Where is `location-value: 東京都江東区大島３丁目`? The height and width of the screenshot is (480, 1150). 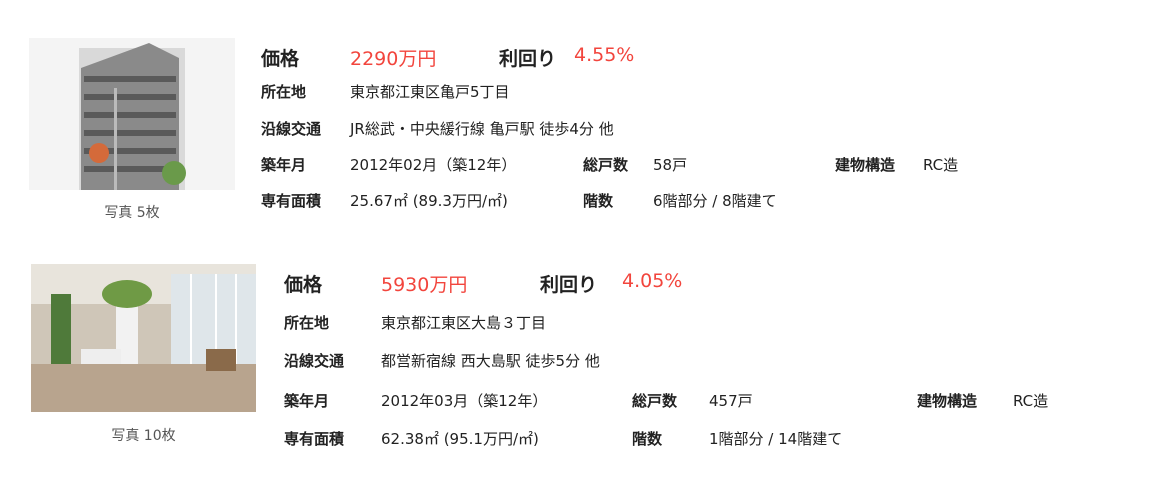
location-value: 東京都江東区大島３丁目 is located at coordinates (464, 323).